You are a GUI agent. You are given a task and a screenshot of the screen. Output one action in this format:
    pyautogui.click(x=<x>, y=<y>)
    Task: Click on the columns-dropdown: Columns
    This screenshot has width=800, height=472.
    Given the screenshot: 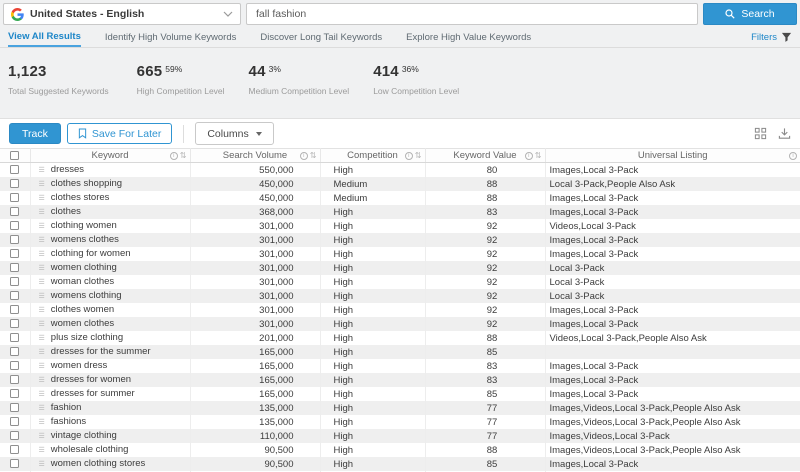 What is the action you would take?
    pyautogui.click(x=234, y=133)
    